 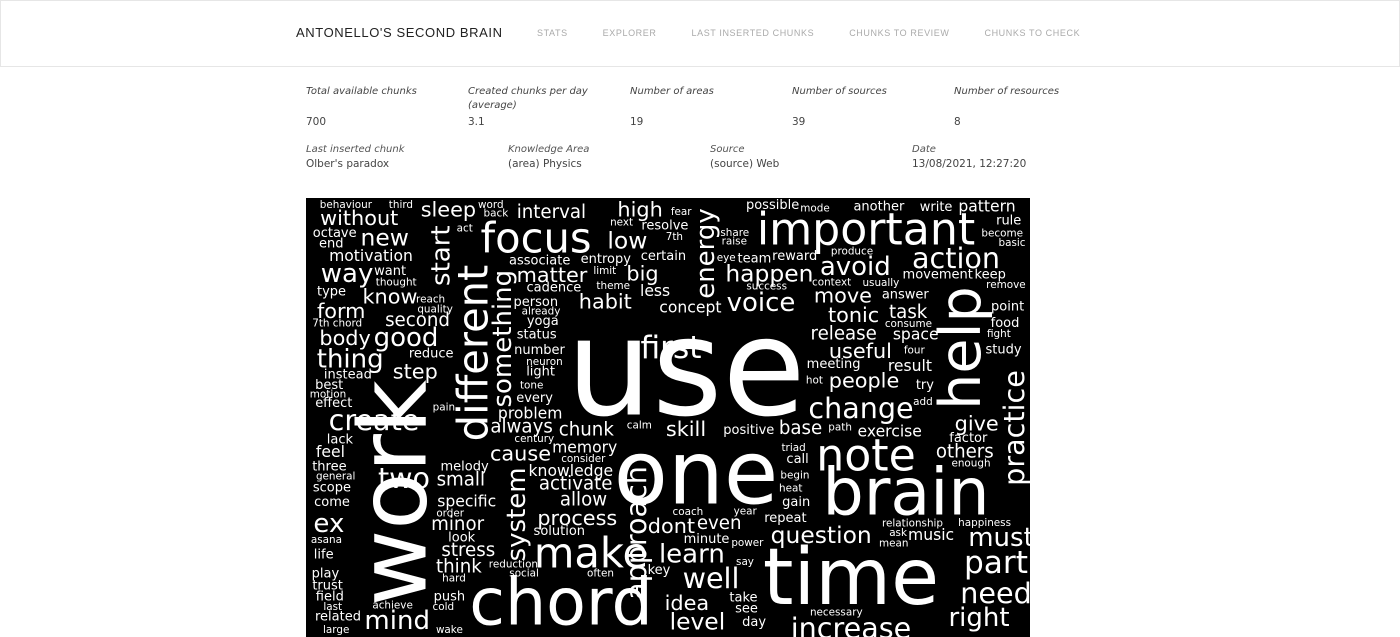 What do you see at coordinates (468, 550) in the screenshot?
I see `word-cloud-word: stress` at bounding box center [468, 550].